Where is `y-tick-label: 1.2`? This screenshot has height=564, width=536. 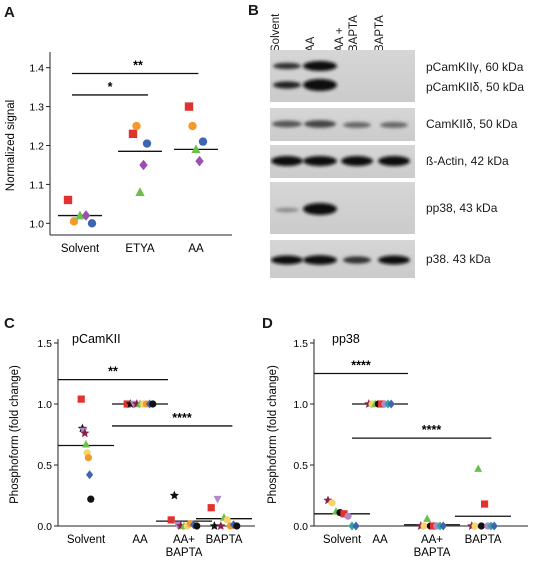 y-tick-label: 1.2 is located at coordinates (36, 147).